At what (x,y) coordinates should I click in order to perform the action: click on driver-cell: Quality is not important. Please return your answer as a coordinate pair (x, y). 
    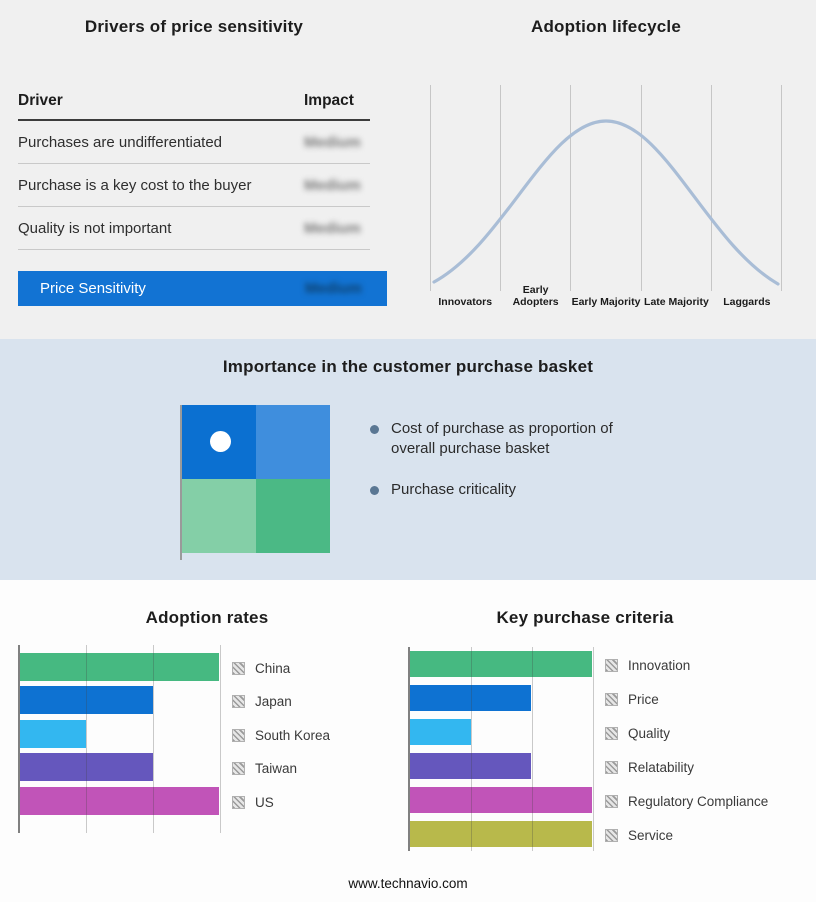
    Looking at the image, I should click on (95, 228).